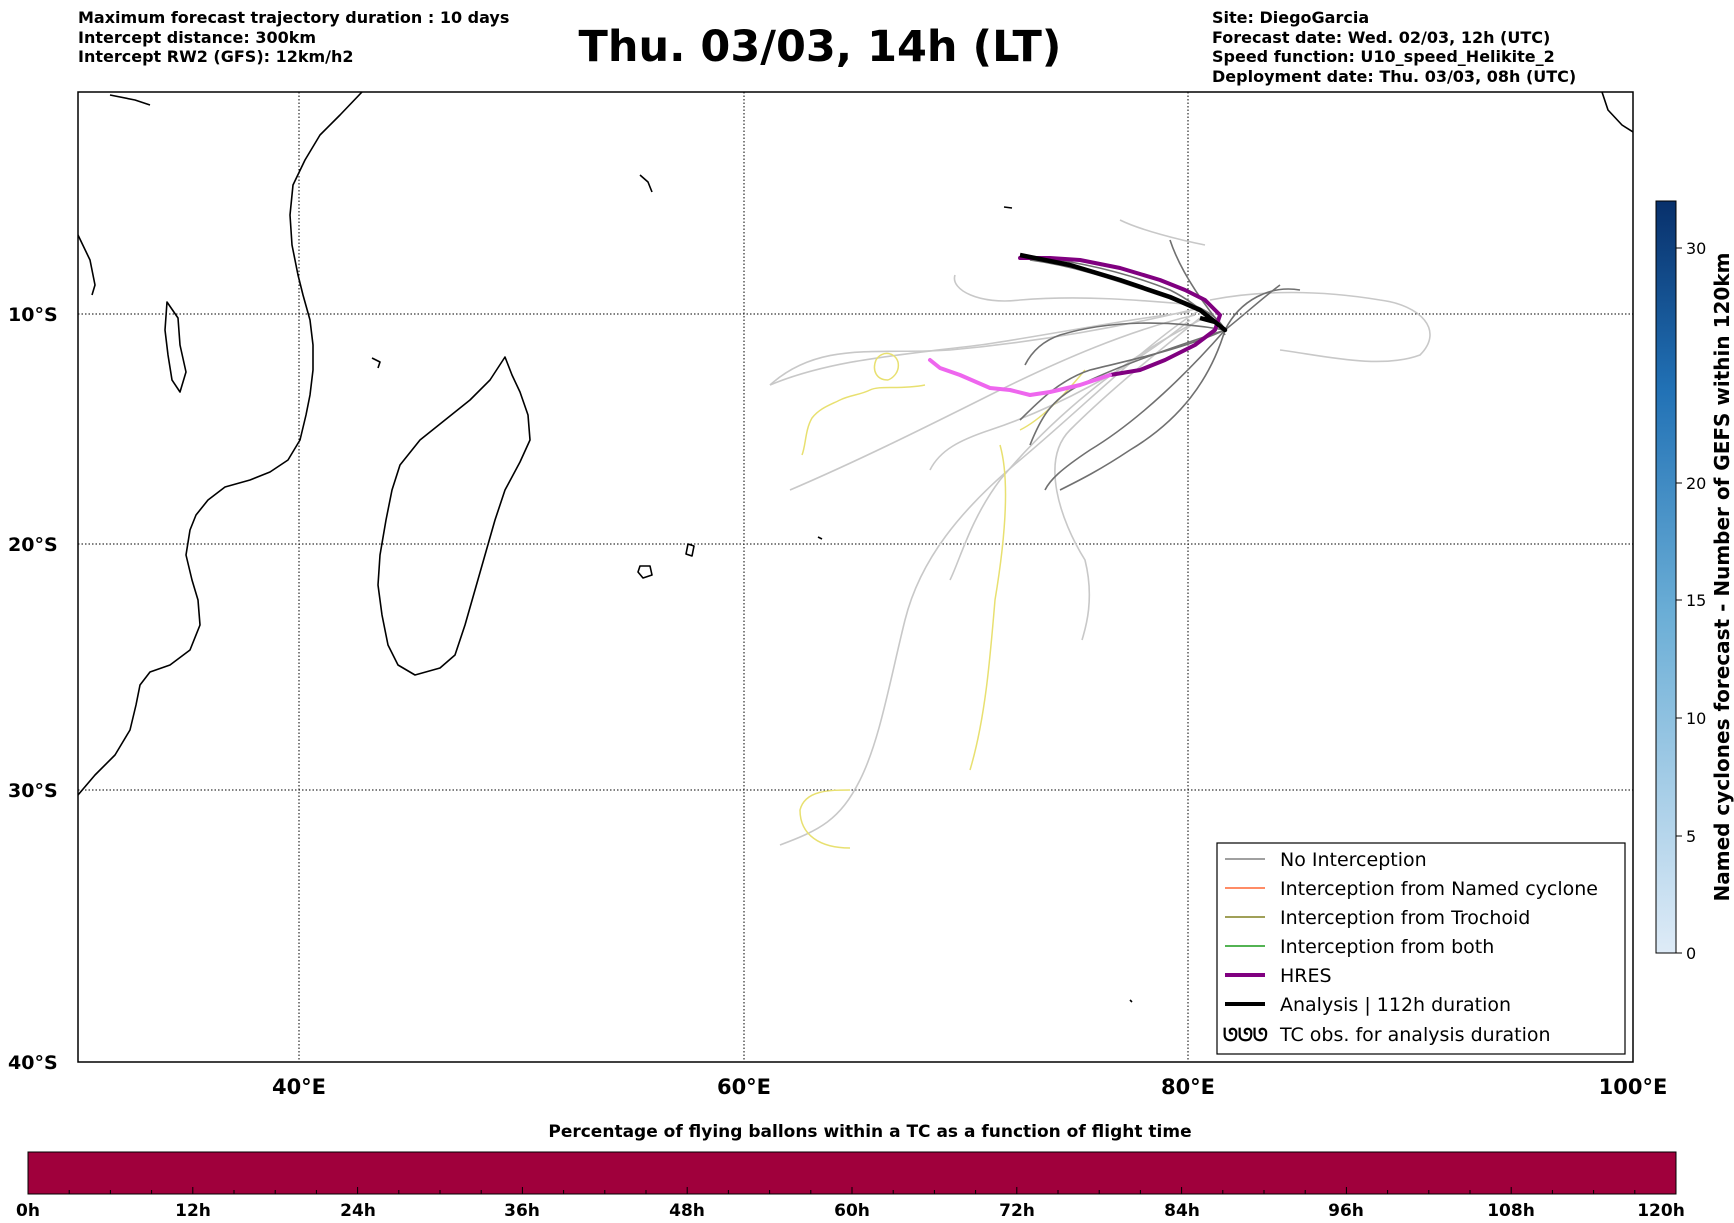 This screenshot has height=1223, width=1734. Describe the element at coordinates (1387, 947) in the screenshot. I see `legend-label-both: Interception from both` at that location.